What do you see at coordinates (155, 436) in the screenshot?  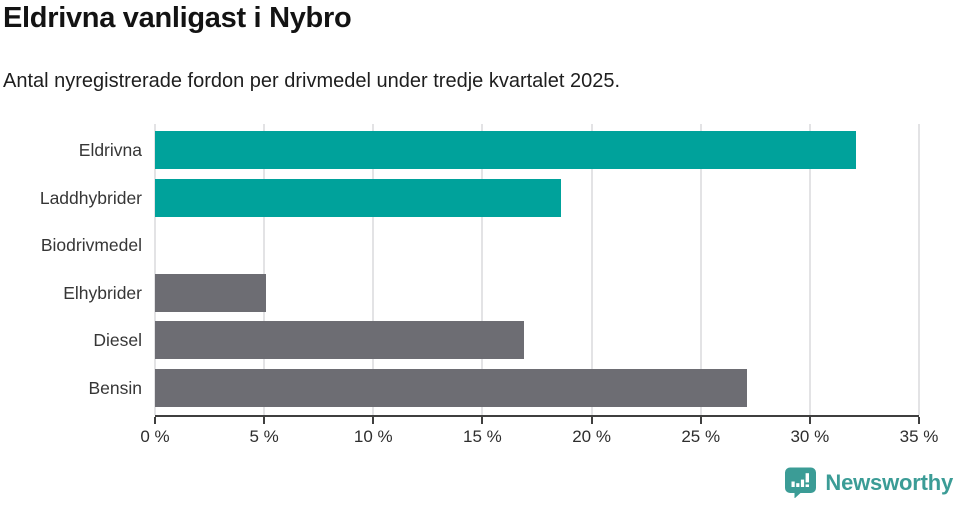 I see `tick-label-0: 0 %` at bounding box center [155, 436].